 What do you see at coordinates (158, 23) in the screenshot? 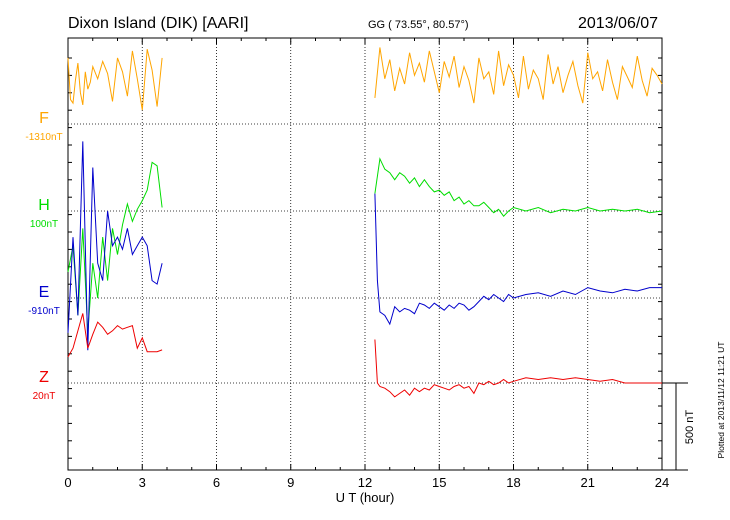
I see `station-title: Dixon Island (DIK) [AARI]` at bounding box center [158, 23].